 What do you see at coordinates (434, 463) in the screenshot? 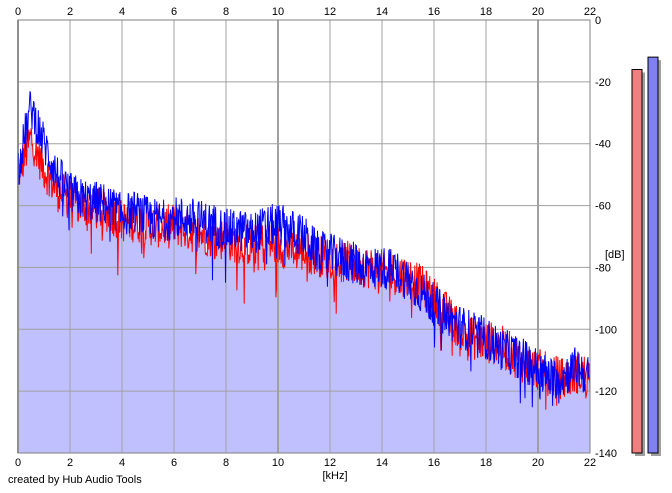
I see `x-tick-label-bottom: 16` at bounding box center [434, 463].